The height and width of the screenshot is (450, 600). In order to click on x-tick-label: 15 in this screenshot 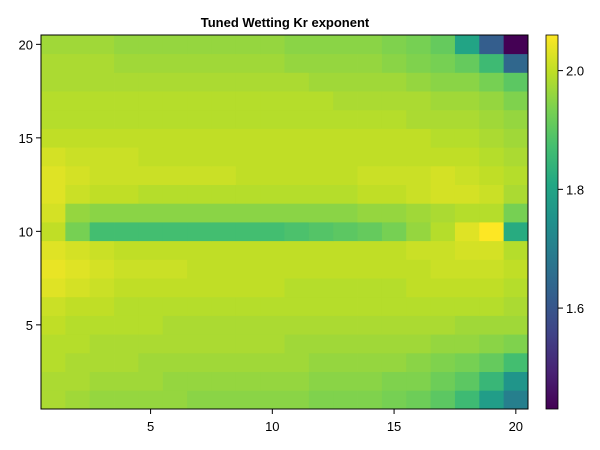, I will do `click(394, 426)`.